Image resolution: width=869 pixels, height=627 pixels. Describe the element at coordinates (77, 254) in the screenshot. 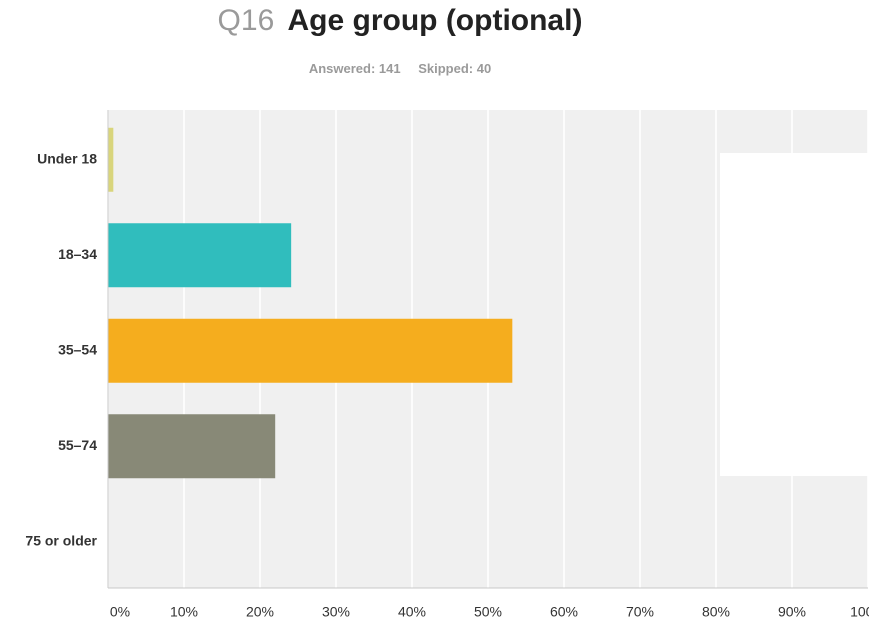

I see `y-tick-label: 18–34` at that location.